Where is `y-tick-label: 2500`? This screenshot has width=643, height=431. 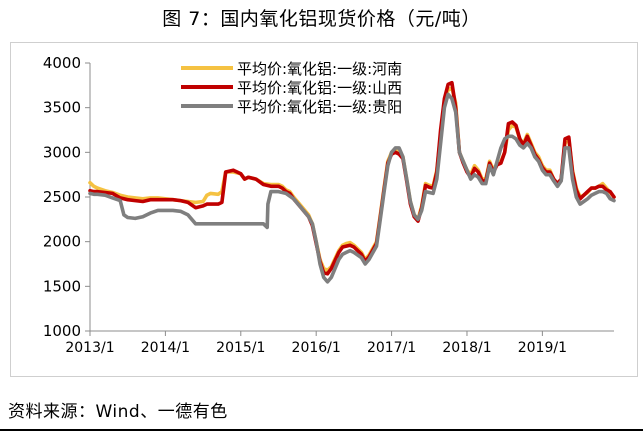
y-tick-label: 2500 is located at coordinates (62, 197).